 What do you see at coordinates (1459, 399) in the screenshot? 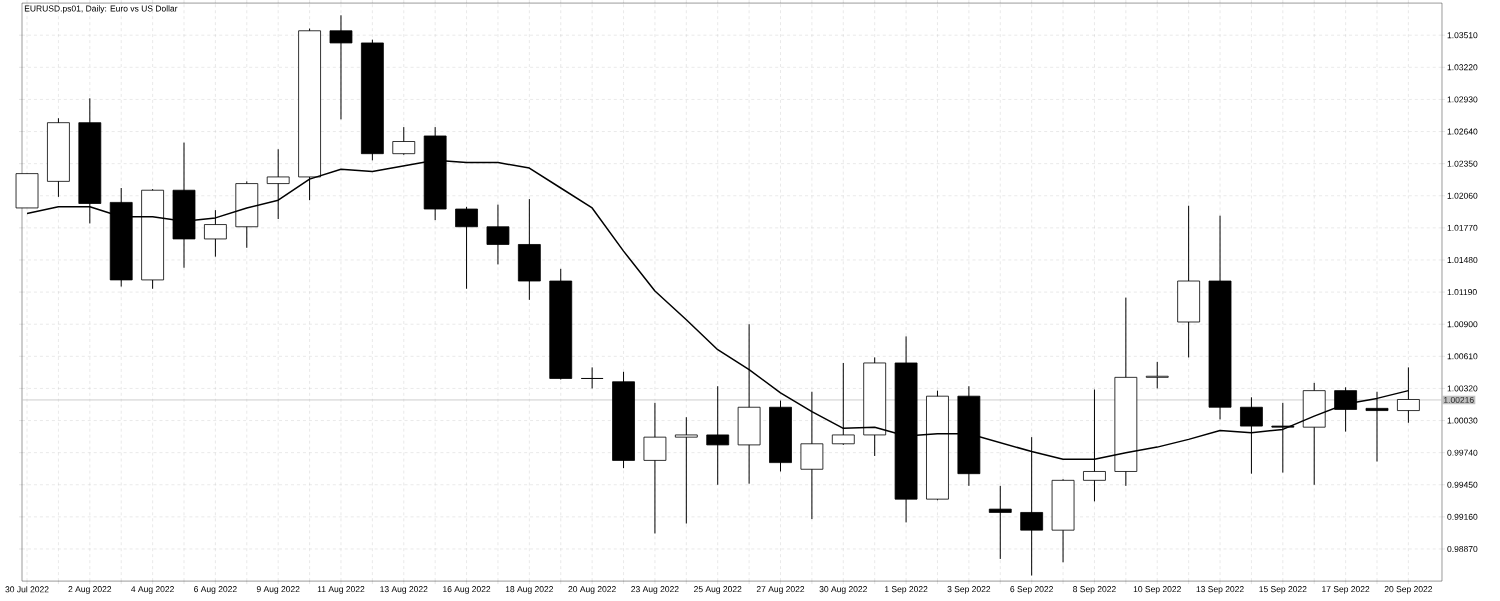
I see `ref-line-label: 1.00216` at bounding box center [1459, 399].